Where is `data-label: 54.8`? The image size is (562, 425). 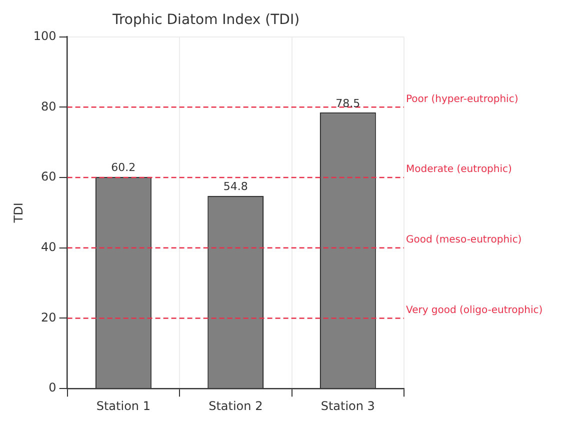 data-label: 54.8 is located at coordinates (235, 187).